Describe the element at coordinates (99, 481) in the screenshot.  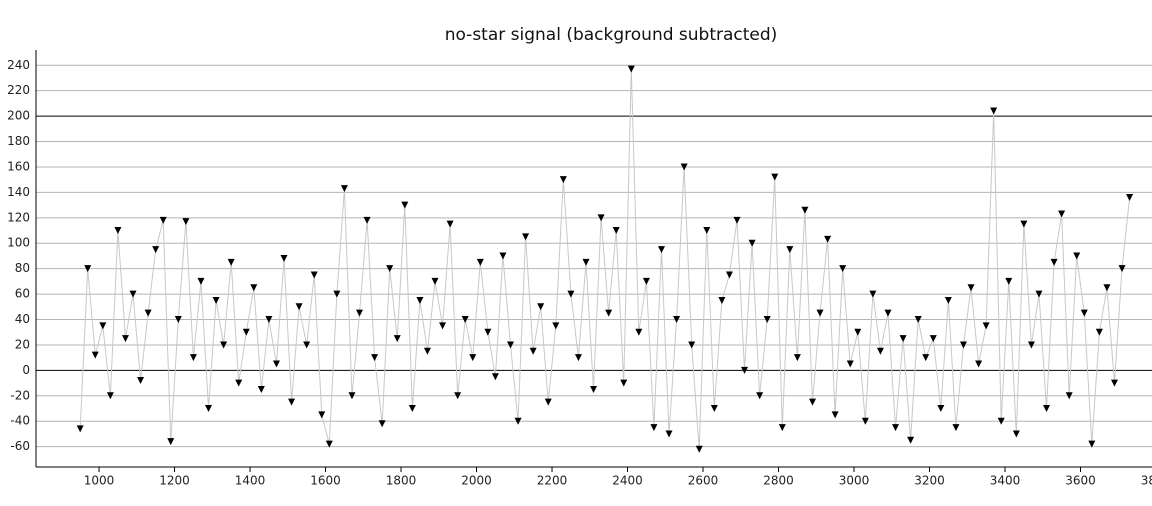
I see `x-tick-label: 1000` at that location.